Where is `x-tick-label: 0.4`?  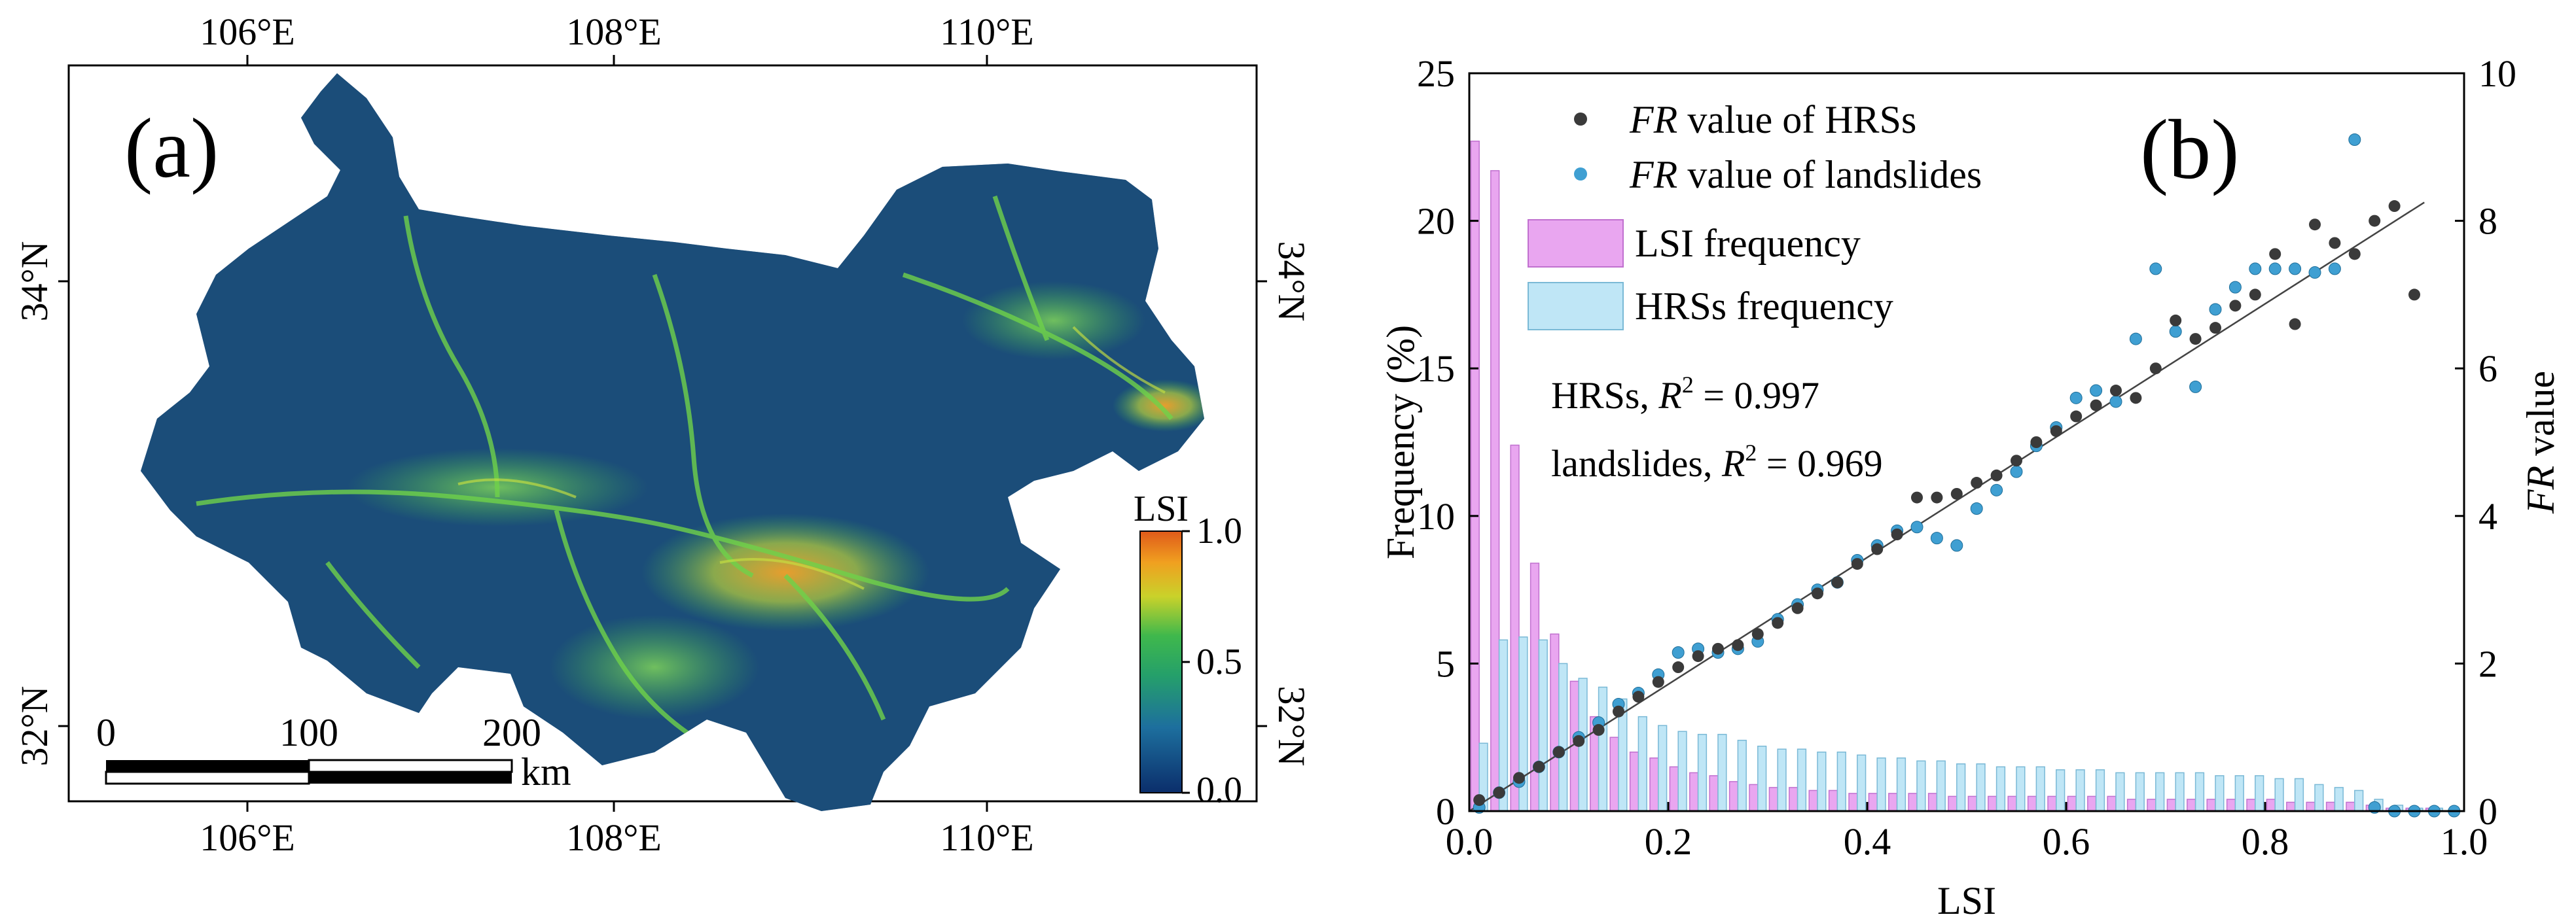 x-tick-label: 0.4 is located at coordinates (1867, 842).